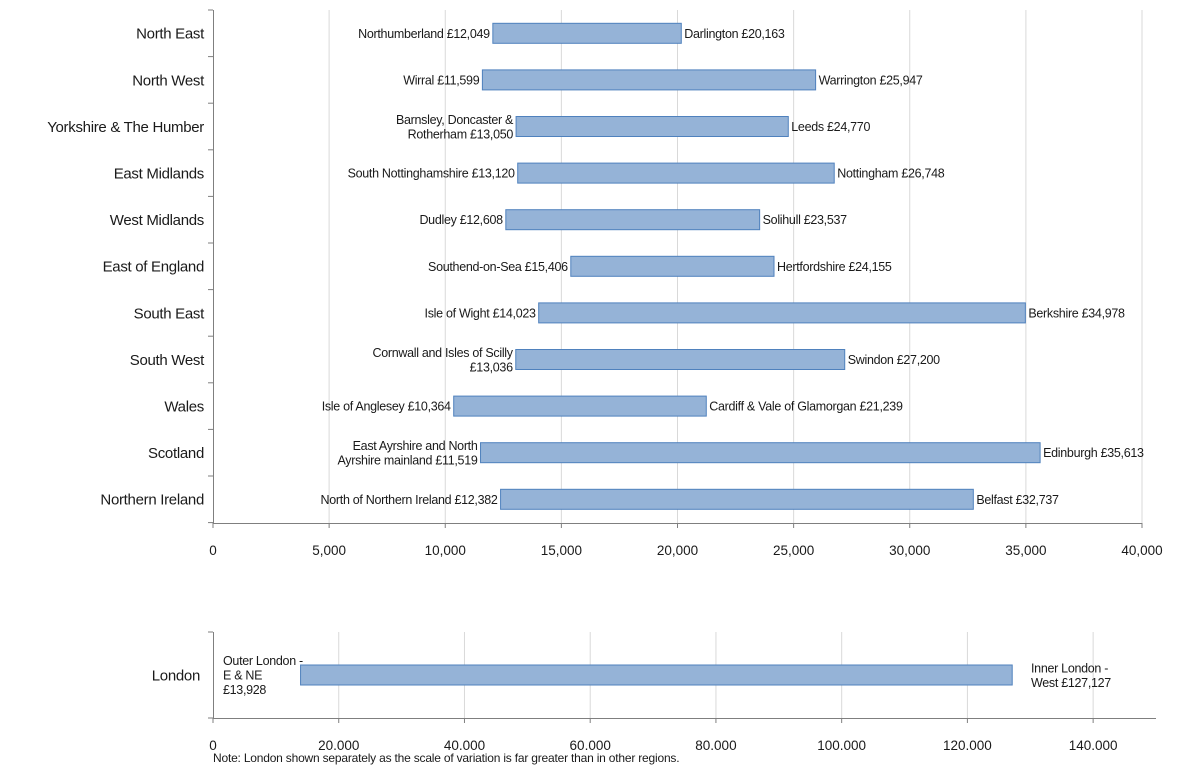 The height and width of the screenshot is (770, 1182). Describe the element at coordinates (491, 367) in the screenshot. I see `low-data-label: £13,036` at that location.